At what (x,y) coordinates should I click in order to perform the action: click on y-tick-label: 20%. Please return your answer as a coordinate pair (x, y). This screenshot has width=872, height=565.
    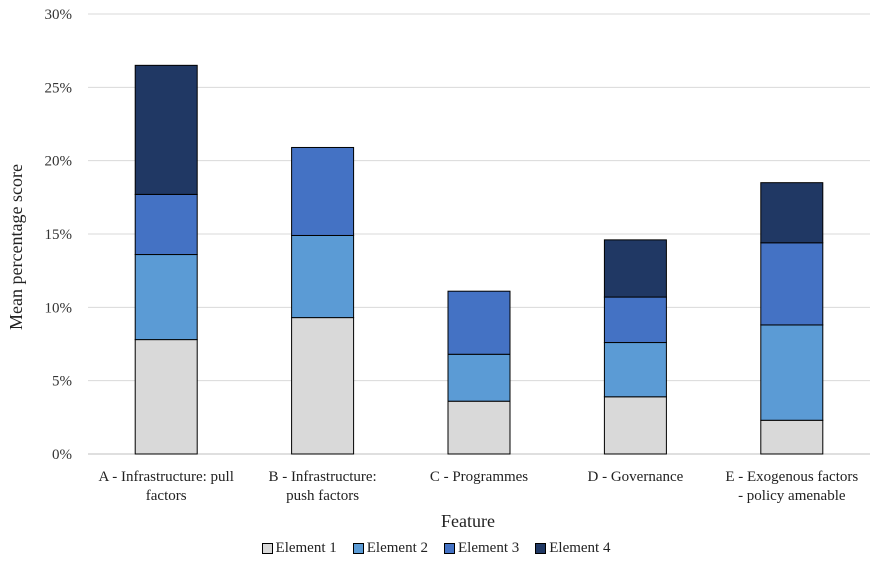
    Looking at the image, I should click on (59, 162).